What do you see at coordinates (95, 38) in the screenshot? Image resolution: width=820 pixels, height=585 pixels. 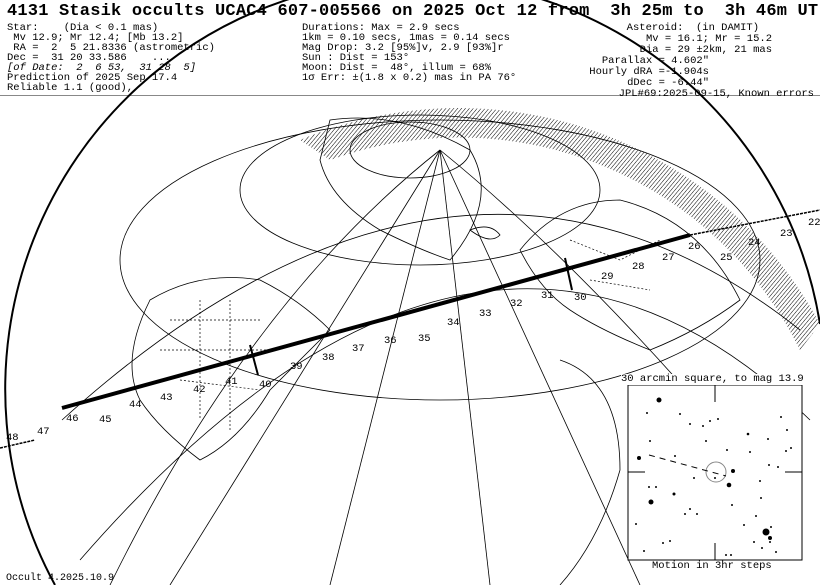 I see `star-line: Mv 12.9; Mr 12.4; [Mb 13.2]` at bounding box center [95, 38].